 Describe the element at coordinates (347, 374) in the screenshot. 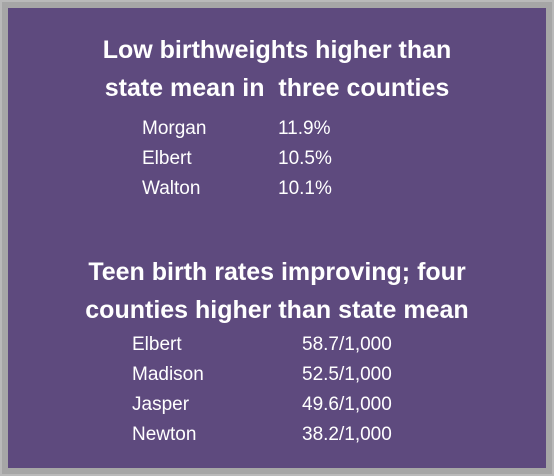

I see `county-value: 52.5/1,000` at that location.